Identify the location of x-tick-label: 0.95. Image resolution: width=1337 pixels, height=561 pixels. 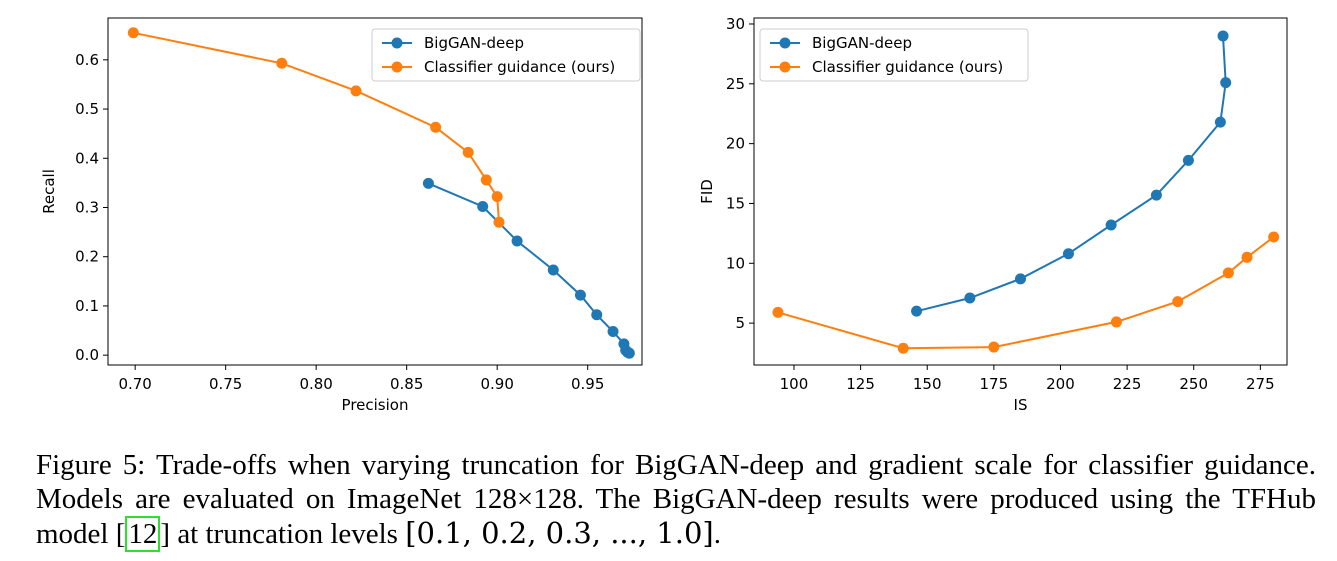
(587, 384).